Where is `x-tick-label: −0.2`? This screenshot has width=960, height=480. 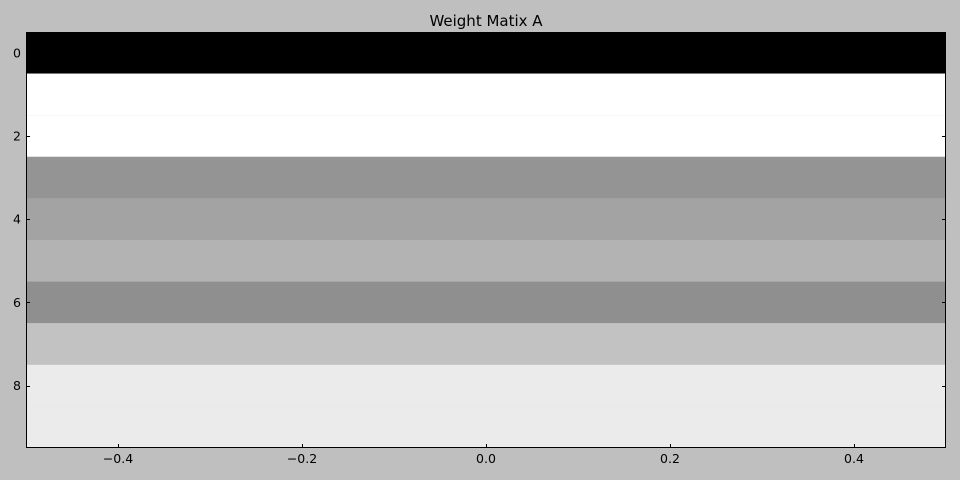
x-tick-label: −0.2 is located at coordinates (302, 458).